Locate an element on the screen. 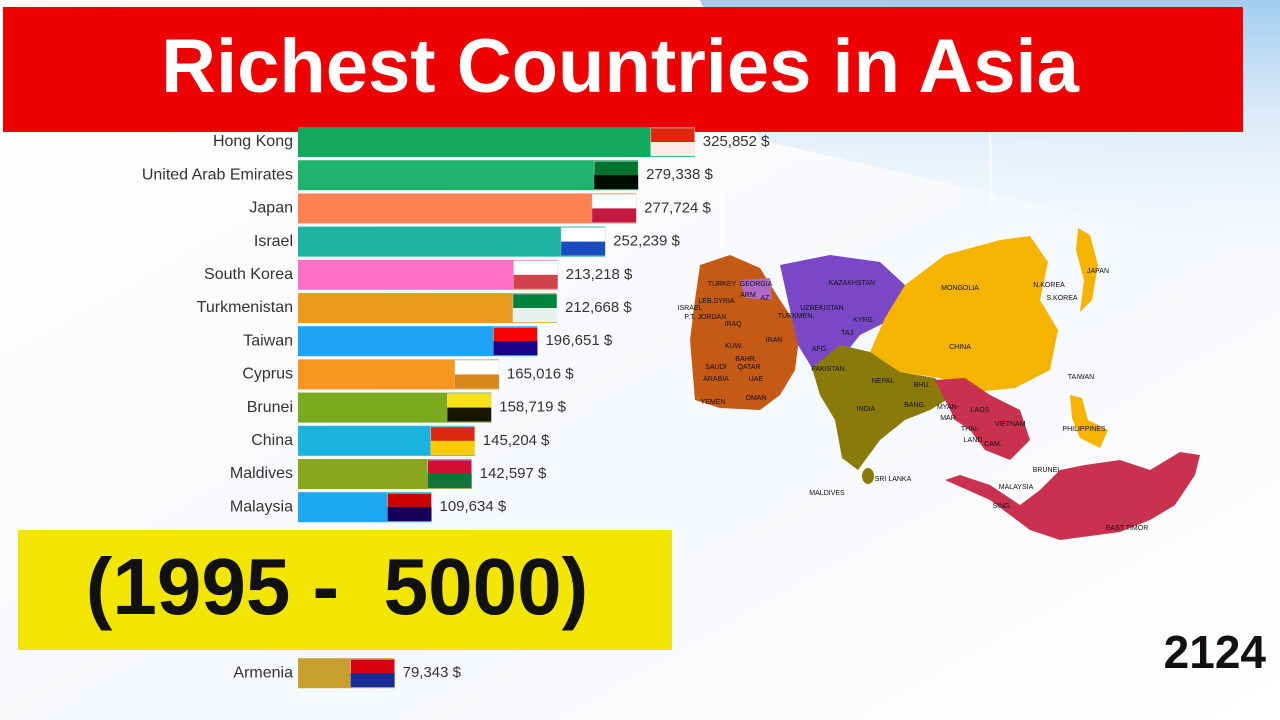  map-label: MALAYSIA is located at coordinates (1016, 487).